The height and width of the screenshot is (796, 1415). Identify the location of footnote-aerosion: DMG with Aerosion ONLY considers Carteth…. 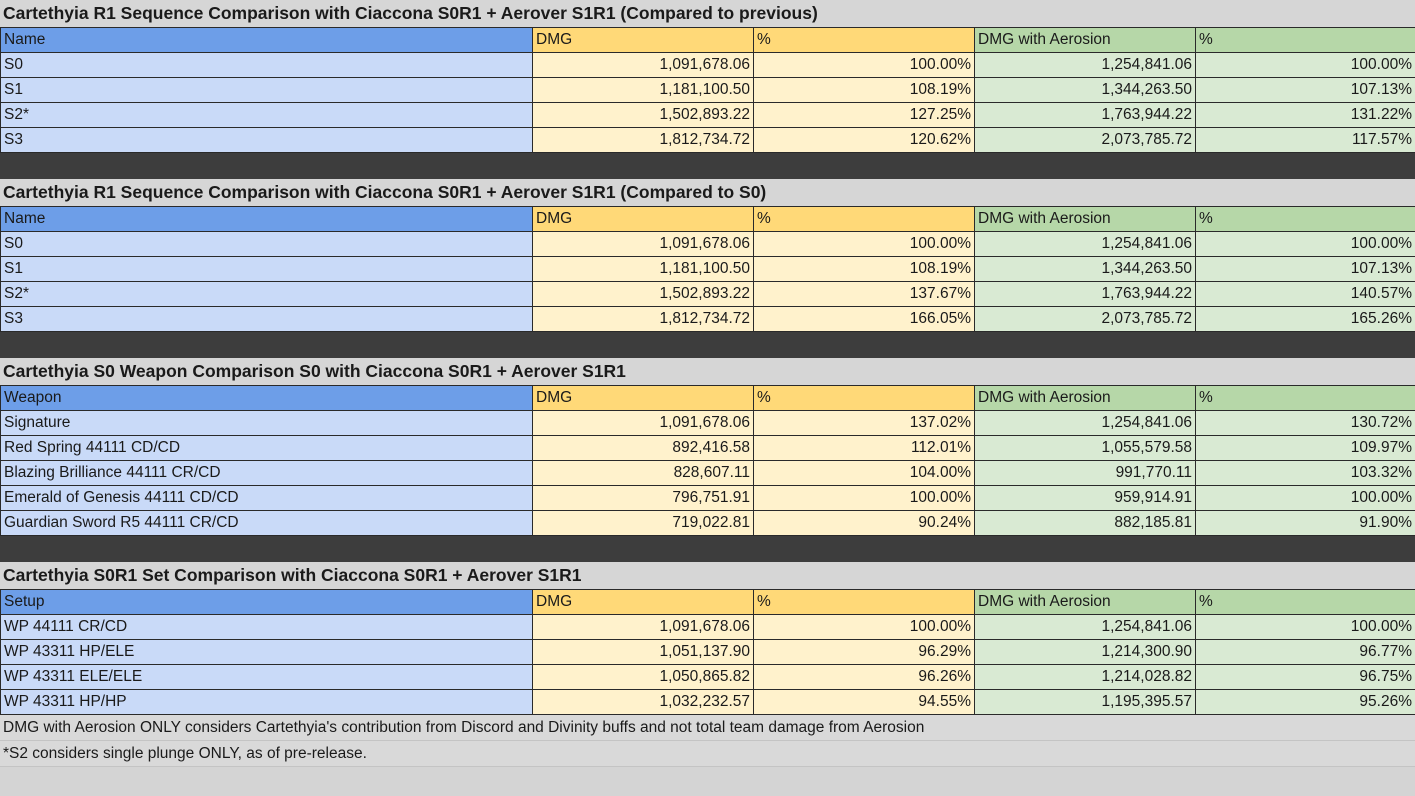
(707, 728).